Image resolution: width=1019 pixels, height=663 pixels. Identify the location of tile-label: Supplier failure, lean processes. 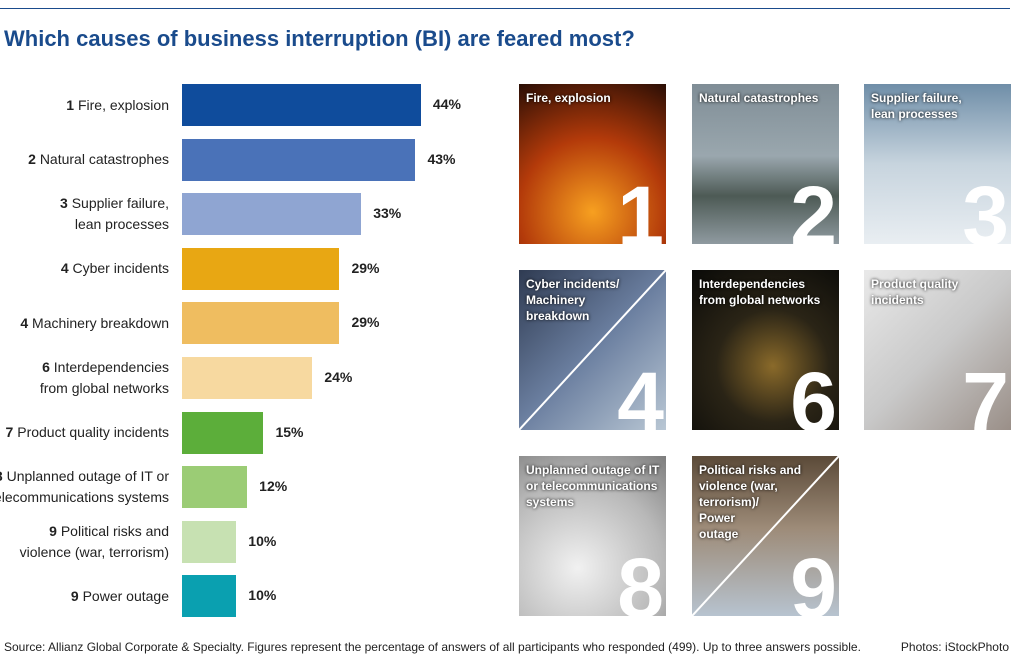
(916, 106).